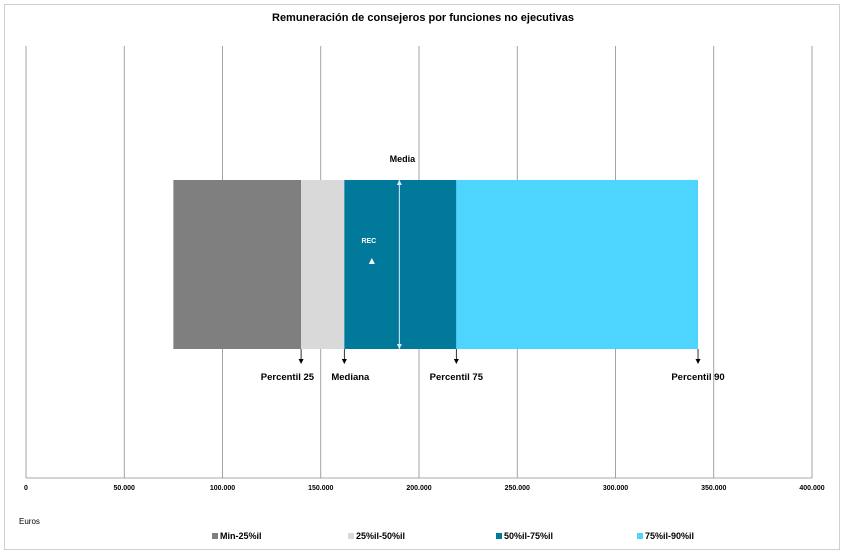  Describe the element at coordinates (399, 346) in the screenshot. I see `media-arrow-bottom` at that location.